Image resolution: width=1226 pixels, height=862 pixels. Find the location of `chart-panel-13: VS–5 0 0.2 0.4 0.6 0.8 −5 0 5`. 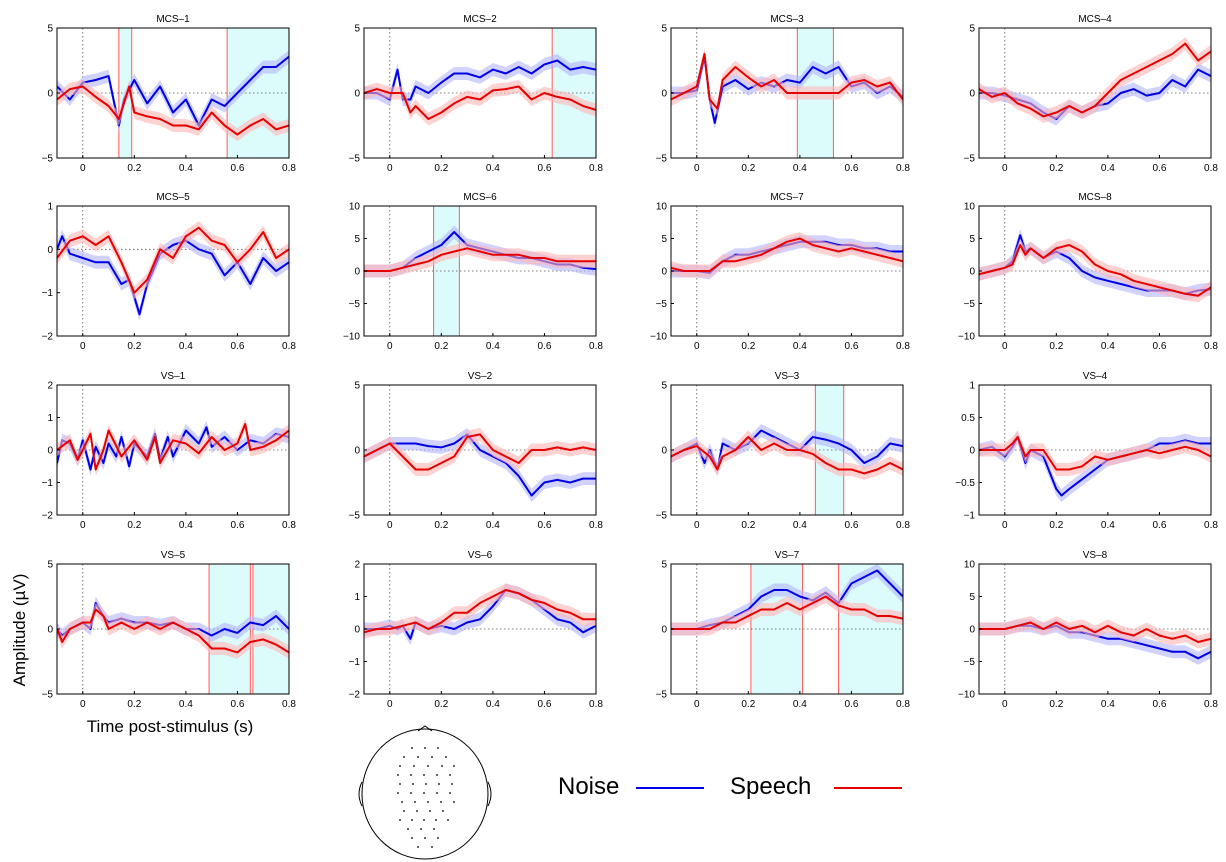

chart-panel-13: VS–5 0 0.2 0.4 0.6 0.8 −5 0 5 is located at coordinates (169, 630).